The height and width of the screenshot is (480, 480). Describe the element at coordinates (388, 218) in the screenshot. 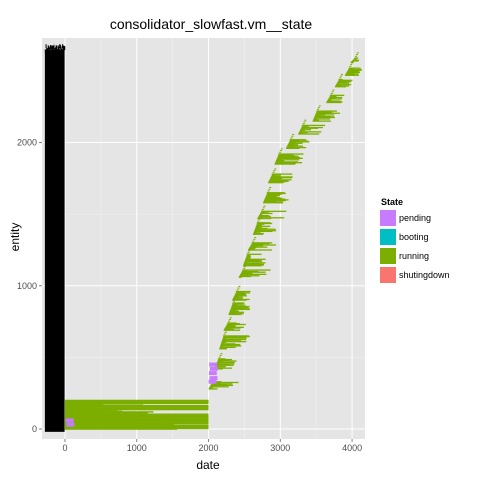

I see `legend-key-pending` at that location.